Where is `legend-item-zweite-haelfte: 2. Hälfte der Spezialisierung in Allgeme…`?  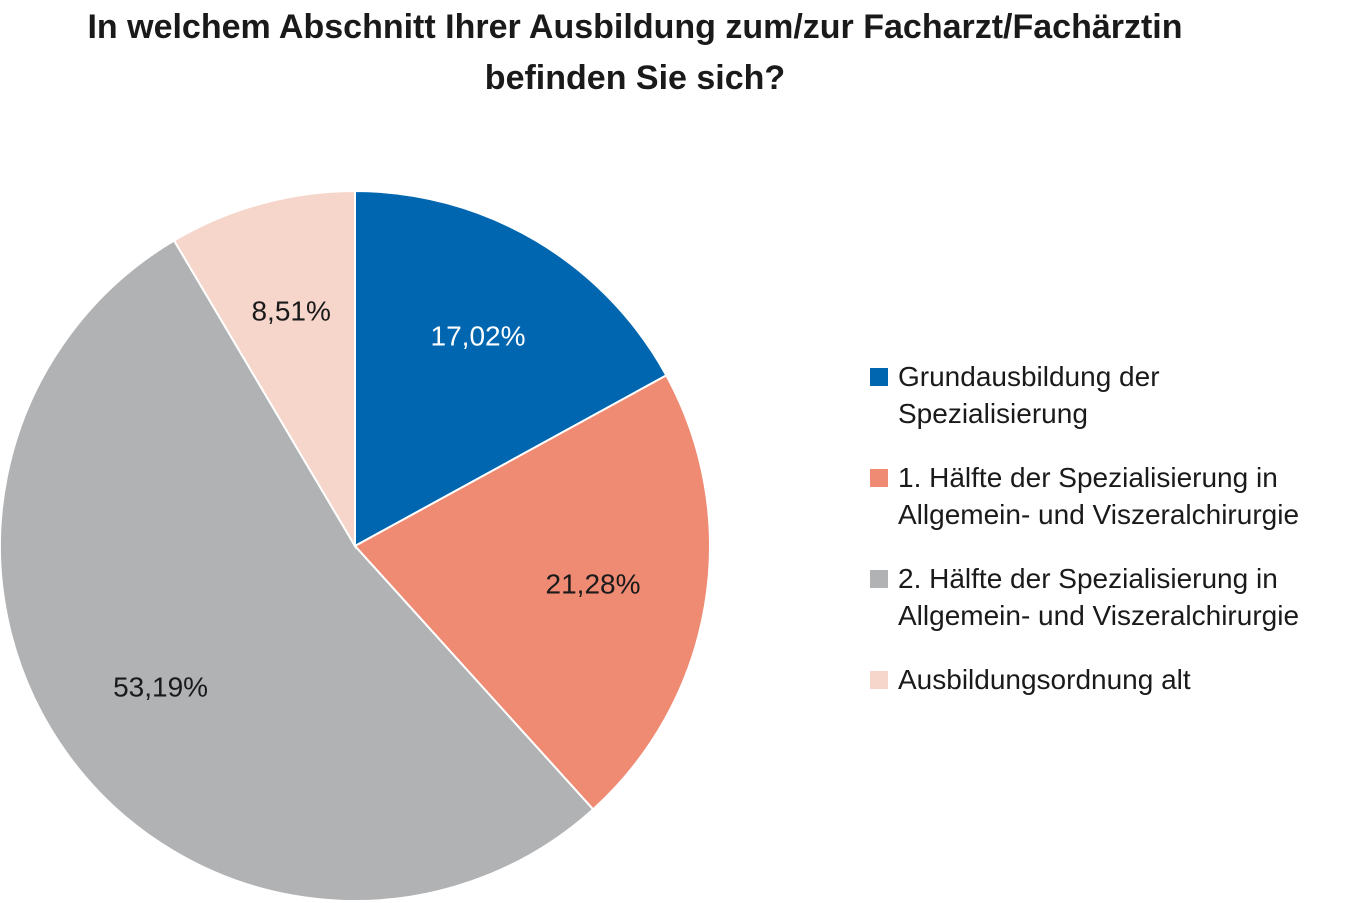
legend-item-zweite-haelfte: 2. Hälfte der Spezialisierung in Allgeme… is located at coordinates (1105, 597).